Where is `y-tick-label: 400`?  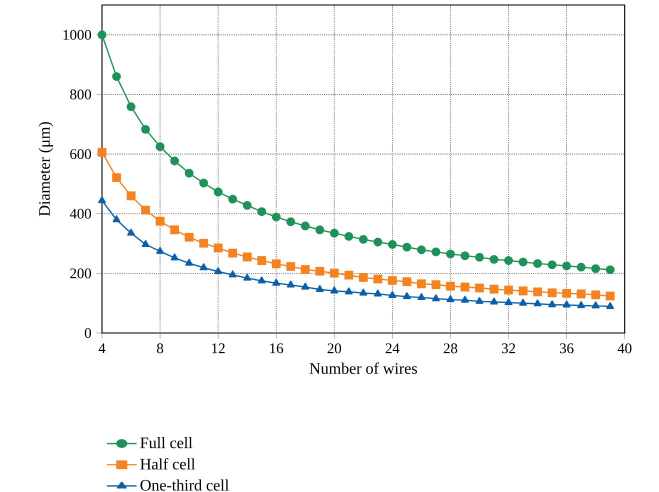
y-tick-label: 400 is located at coordinates (81, 213).